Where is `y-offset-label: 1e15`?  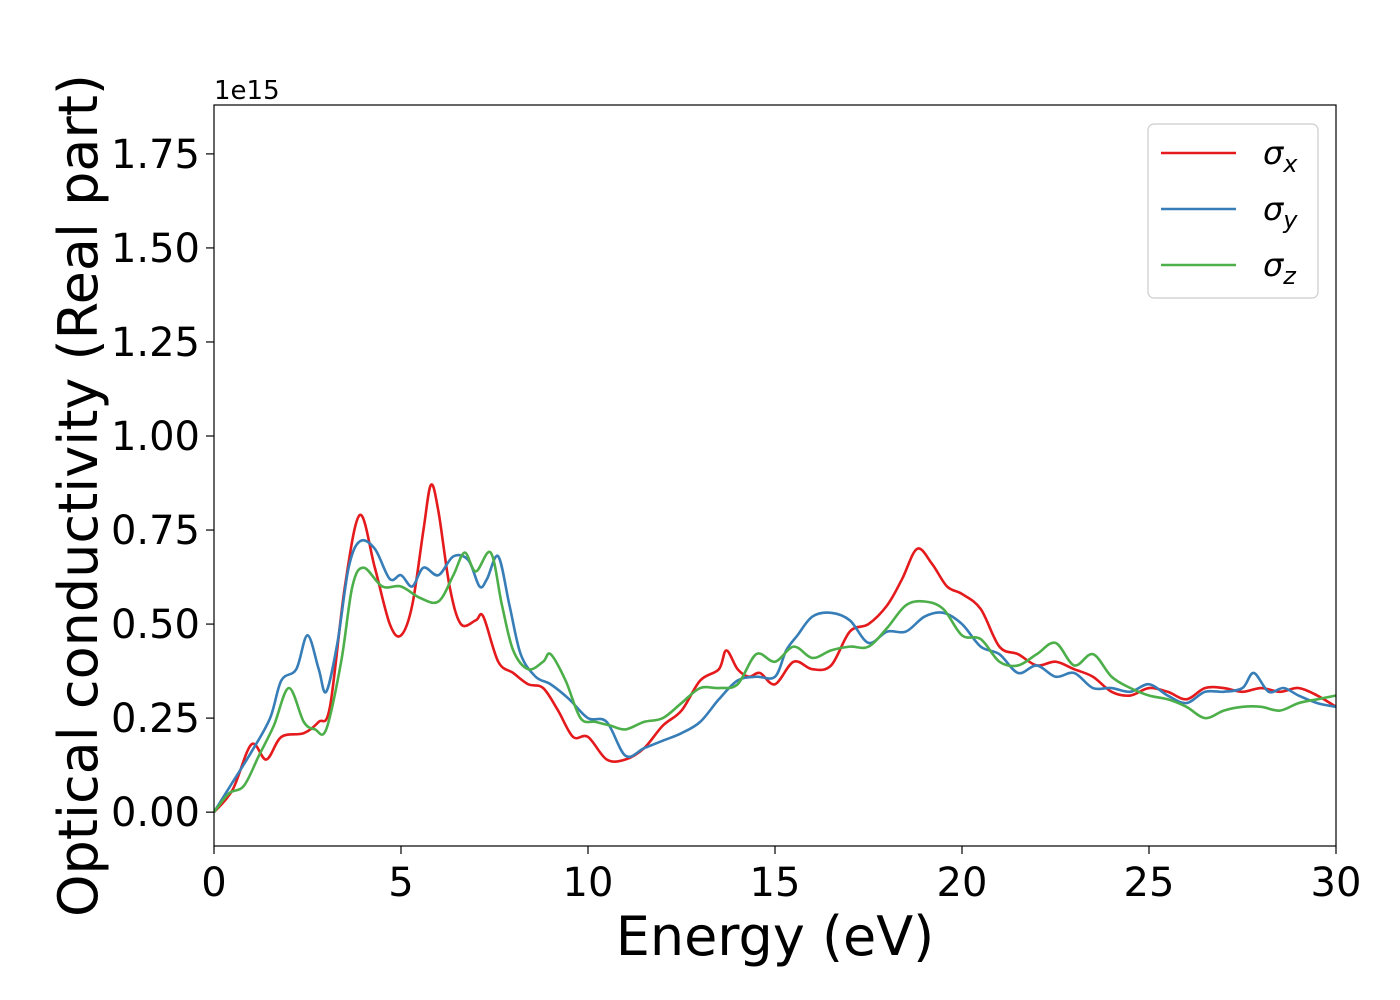 y-offset-label: 1e15 is located at coordinates (247, 91).